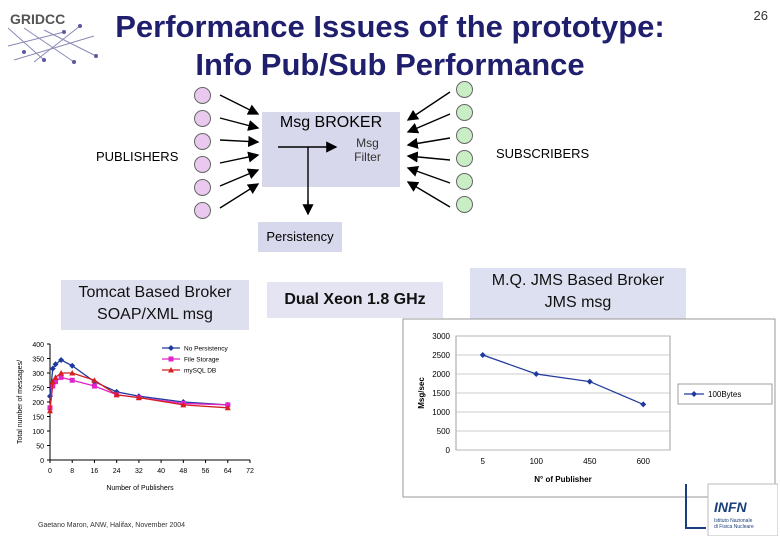 This screenshot has height=540, width=780. Describe the element at coordinates (444, 431) in the screenshot. I see `y-tick-label: 500` at that location.